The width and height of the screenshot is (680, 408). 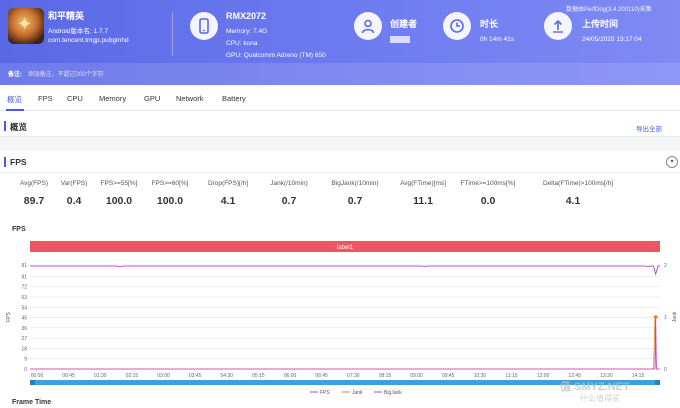 What do you see at coordinates (113, 98) in the screenshot?
I see `tab-memory: Memory` at bounding box center [113, 98].